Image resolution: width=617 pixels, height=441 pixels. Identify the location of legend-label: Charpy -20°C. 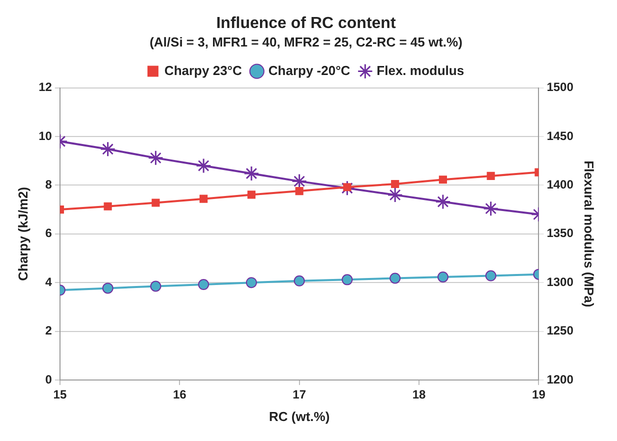
(309, 70).